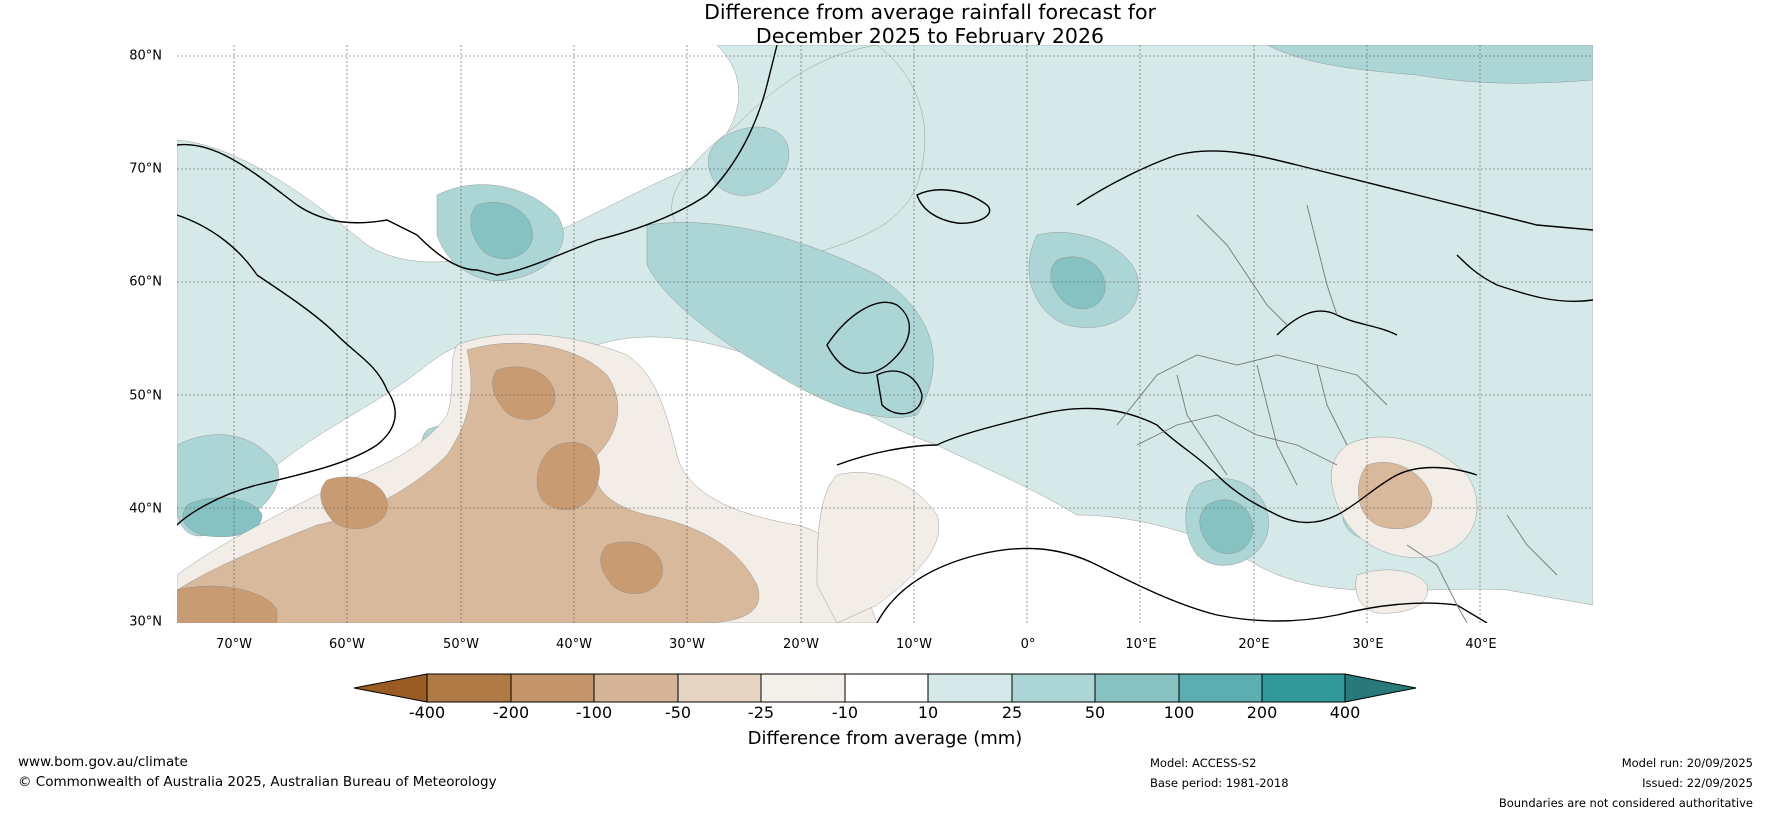  Describe the element at coordinates (1697, 783) in the screenshot. I see `footer-issued: Issued: 22/09/2025` at that location.